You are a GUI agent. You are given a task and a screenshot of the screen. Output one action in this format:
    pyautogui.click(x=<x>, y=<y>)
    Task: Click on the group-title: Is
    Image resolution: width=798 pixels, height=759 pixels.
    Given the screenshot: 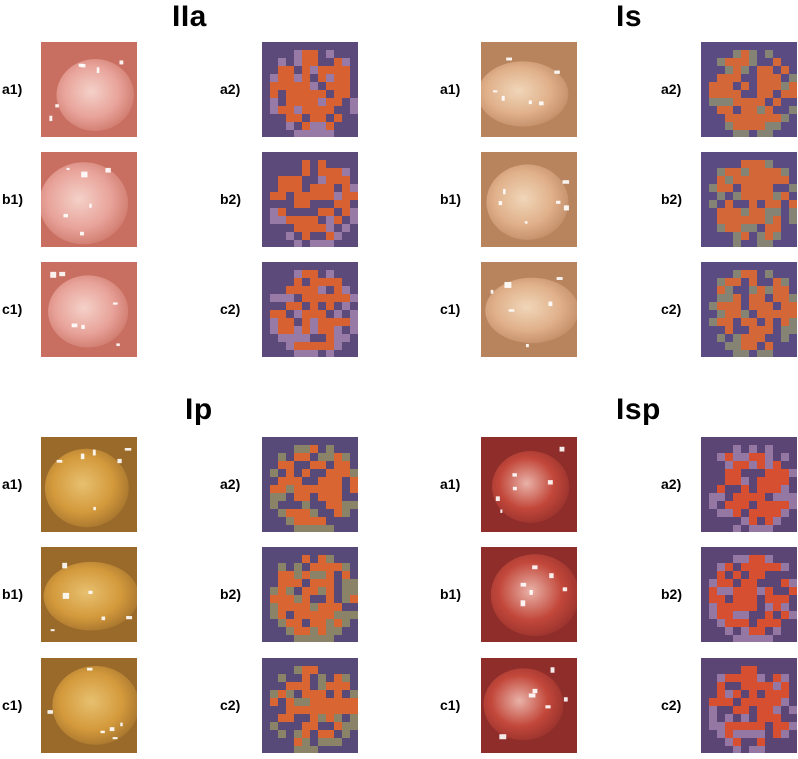 What is the action you would take?
    pyautogui.click(x=629, y=16)
    